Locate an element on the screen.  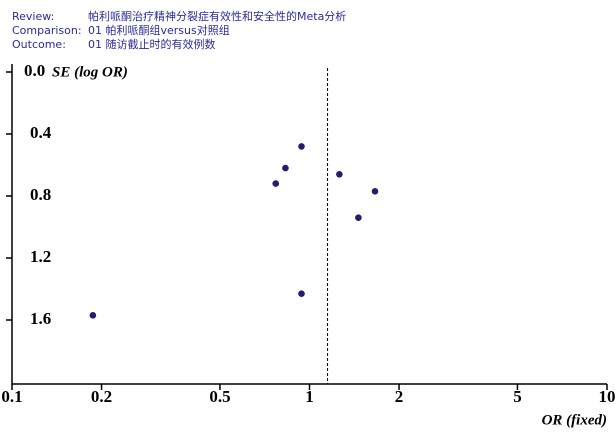
x-tick-label: 5 is located at coordinates (517, 396).